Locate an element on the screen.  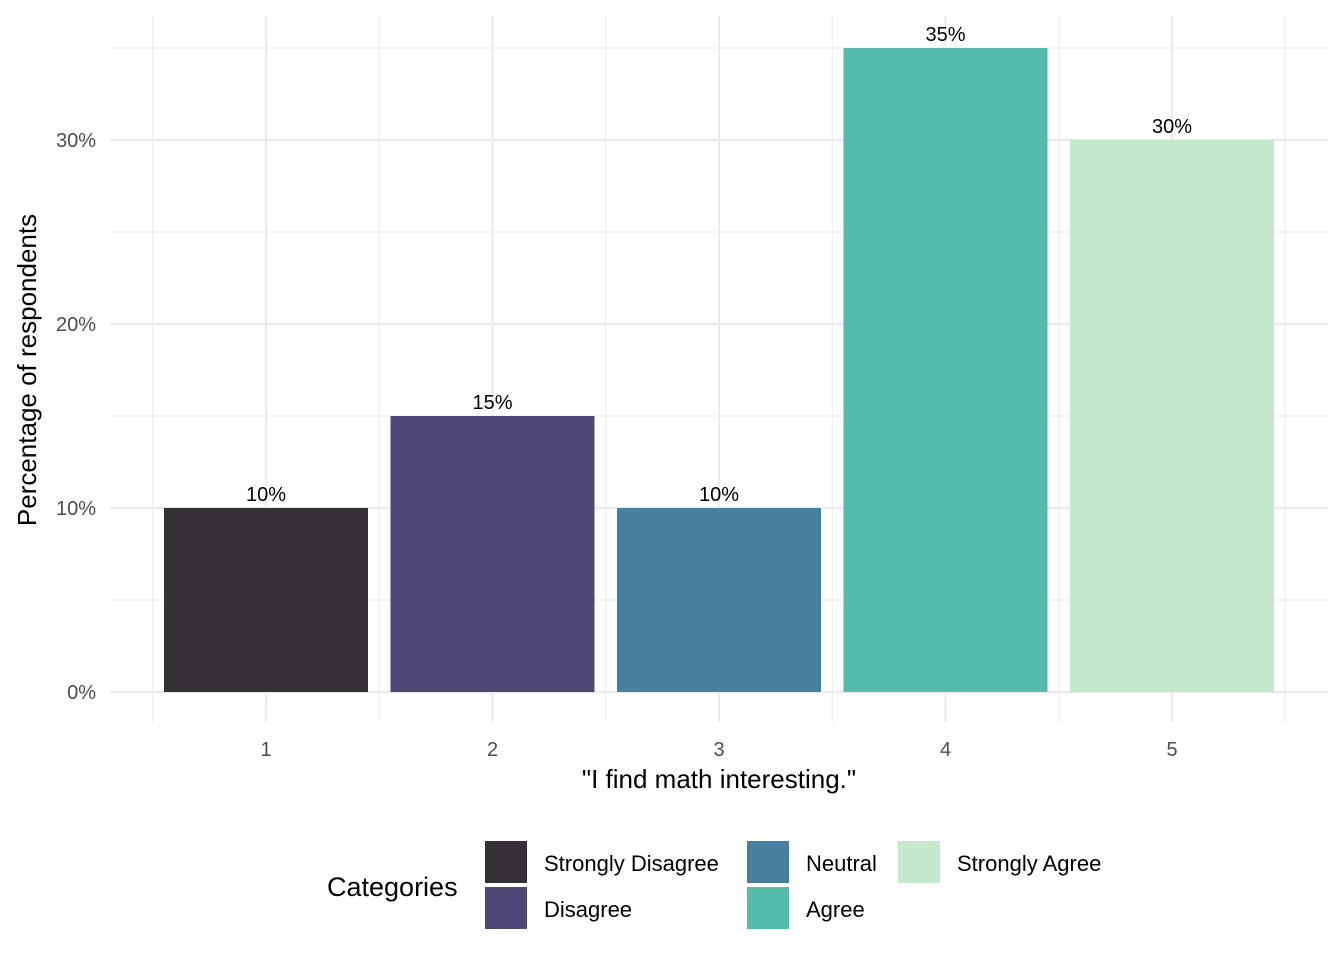
x-tick-label: 2 is located at coordinates (492, 750).